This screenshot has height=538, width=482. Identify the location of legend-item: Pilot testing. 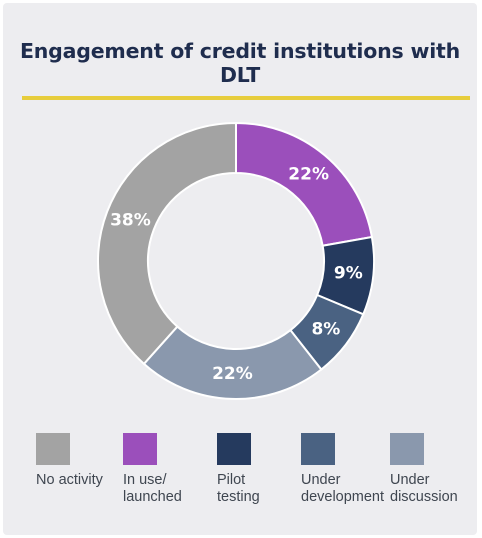
(238, 469).